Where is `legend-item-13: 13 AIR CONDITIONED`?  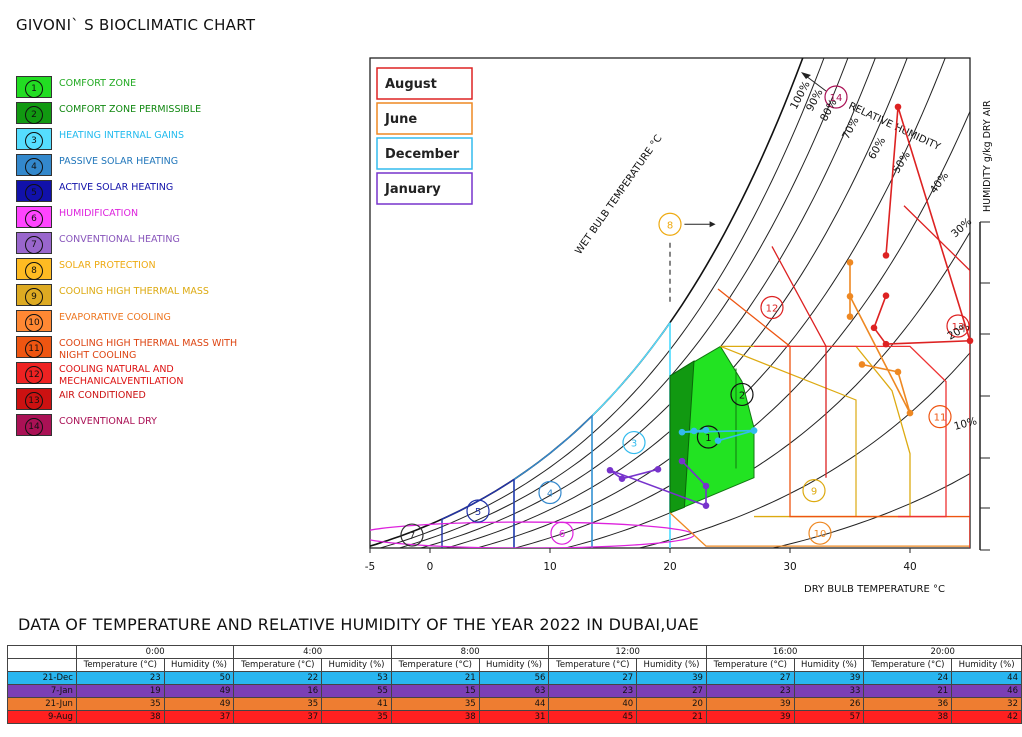
legend-item-13: 13 AIR CONDITIONED is located at coordinates (181, 399).